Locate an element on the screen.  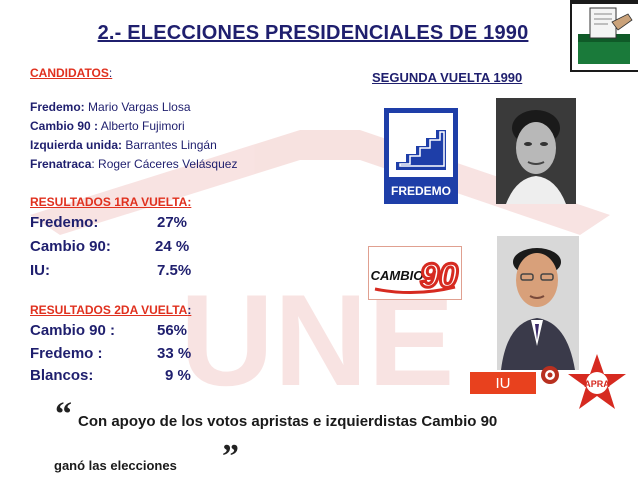
result-1-value: 27% is located at coordinates (172, 222).